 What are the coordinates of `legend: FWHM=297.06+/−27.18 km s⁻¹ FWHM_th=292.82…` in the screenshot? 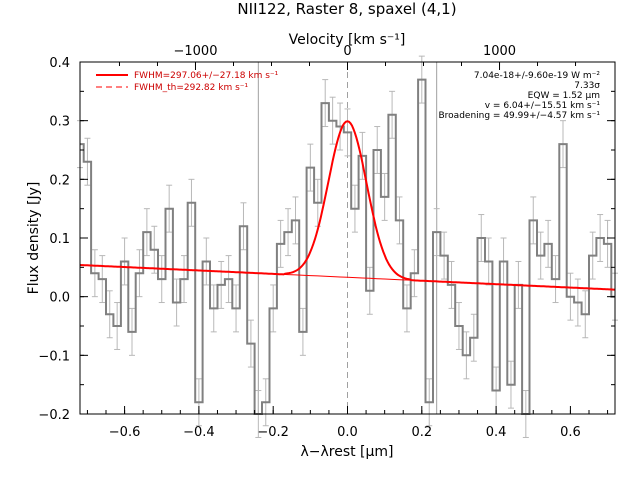 It's located at (187, 82).